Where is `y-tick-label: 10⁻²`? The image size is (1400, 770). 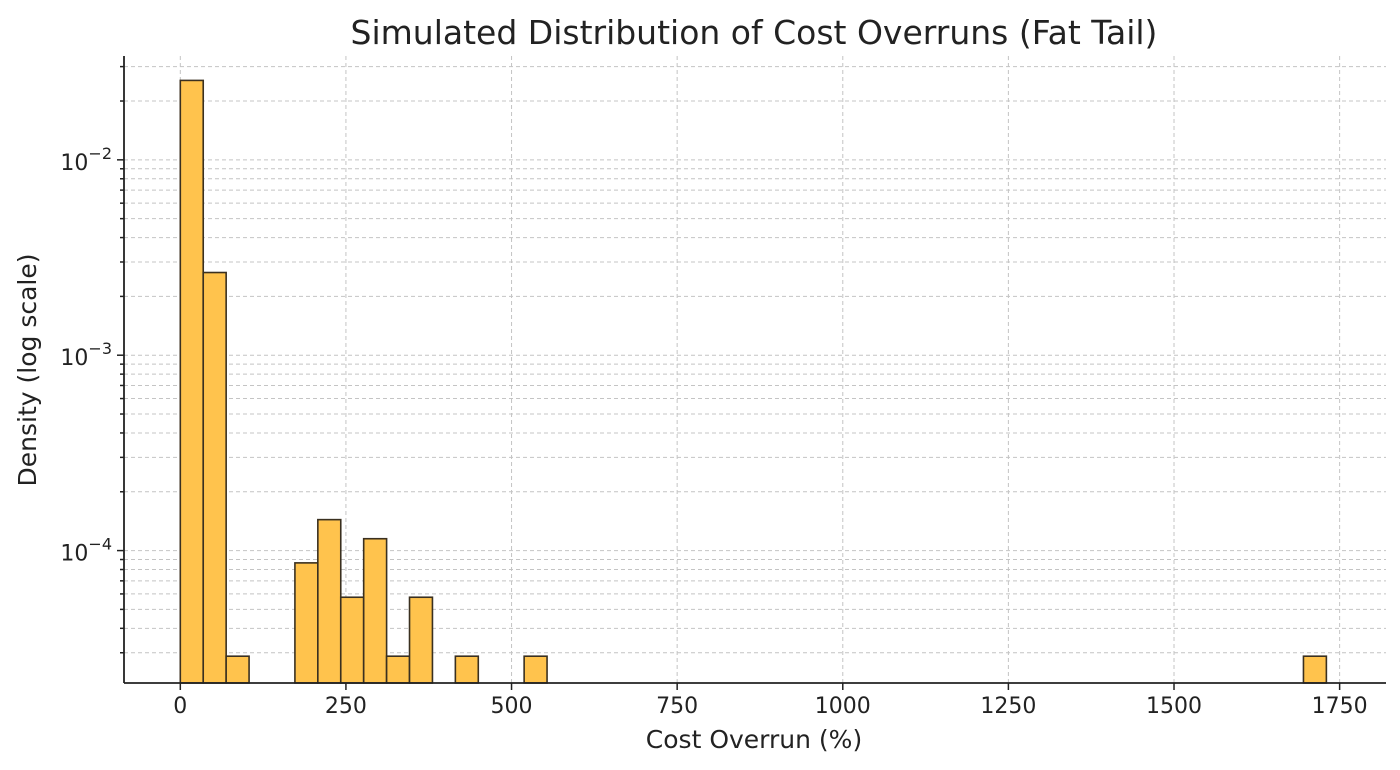 y-tick-label: 10⁻² is located at coordinates (86, 160).